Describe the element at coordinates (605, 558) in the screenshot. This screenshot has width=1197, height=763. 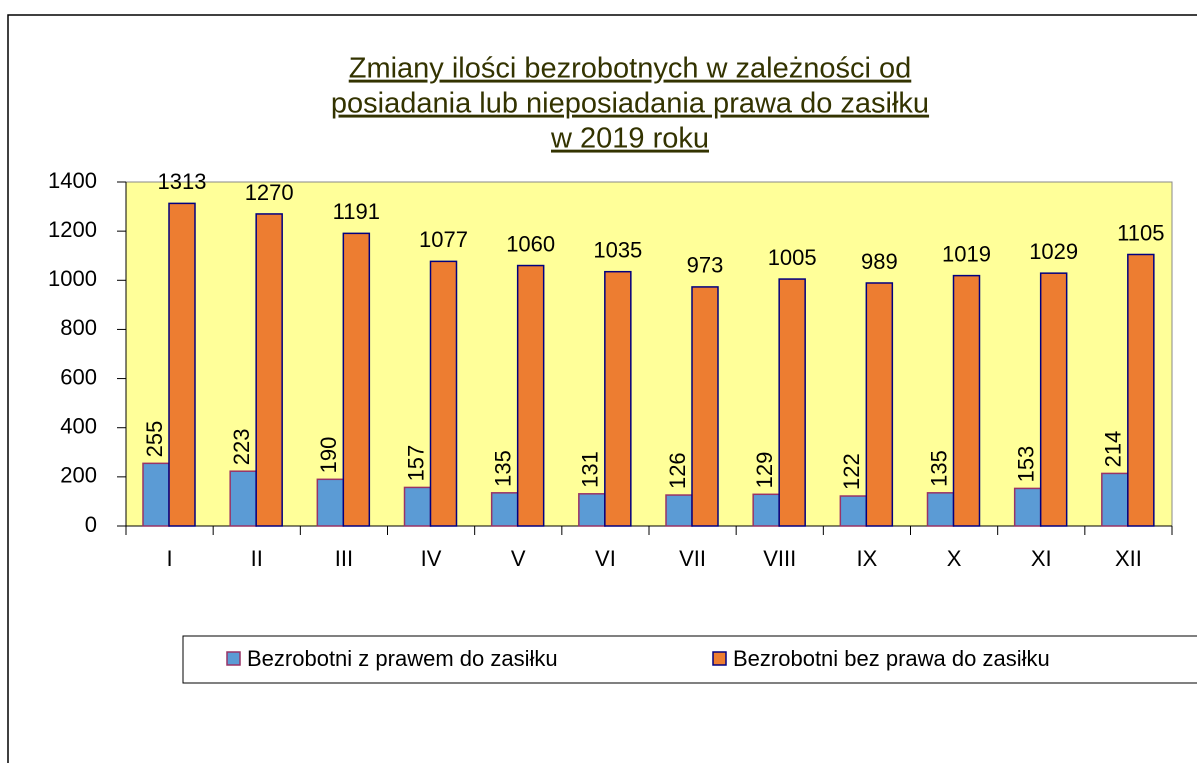
I see `x-tick-label: VI` at that location.